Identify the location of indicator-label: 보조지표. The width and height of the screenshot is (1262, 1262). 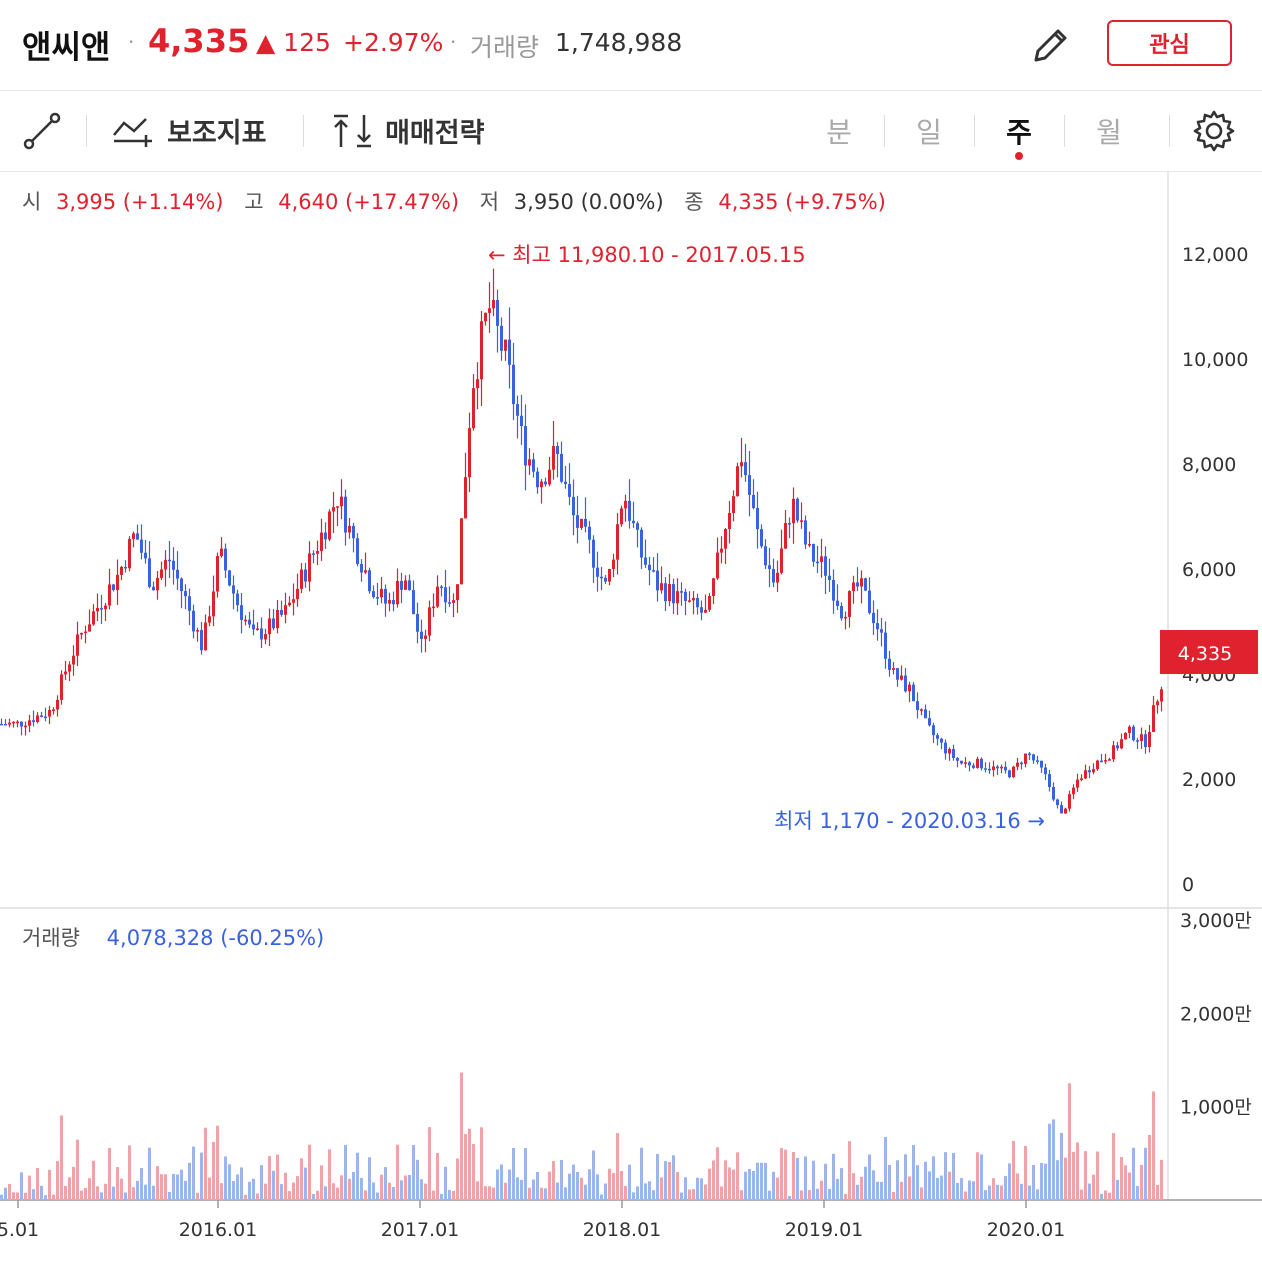
(217, 133).